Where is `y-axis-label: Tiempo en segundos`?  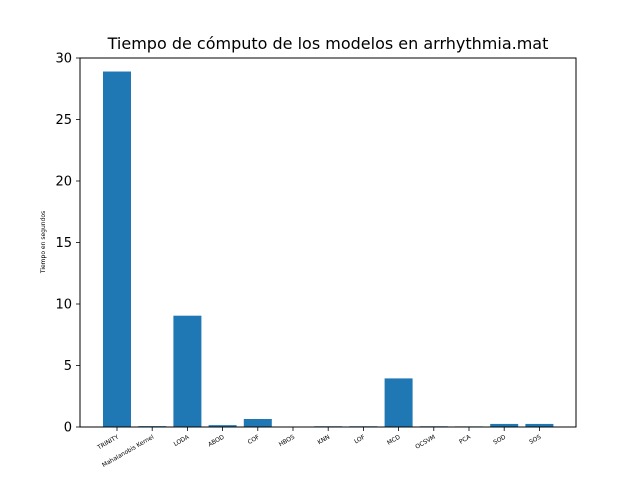
y-axis-label: Tiempo en segundos is located at coordinates (43, 242).